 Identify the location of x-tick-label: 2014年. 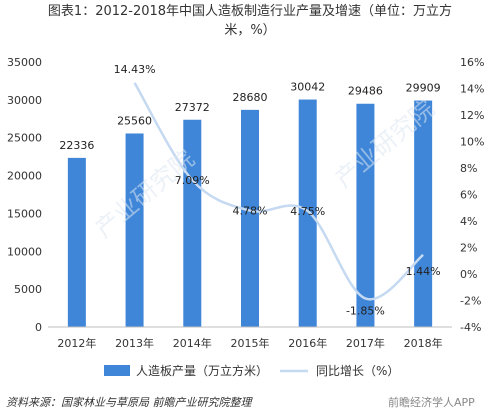
(192, 343).